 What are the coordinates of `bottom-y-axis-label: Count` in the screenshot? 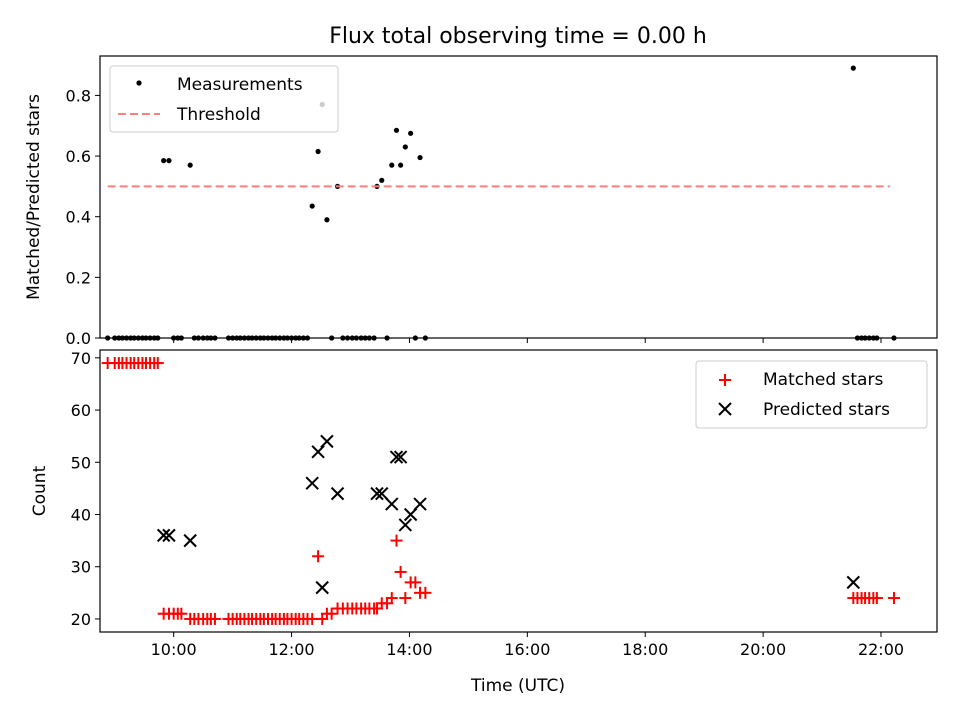 It's located at (40, 490).